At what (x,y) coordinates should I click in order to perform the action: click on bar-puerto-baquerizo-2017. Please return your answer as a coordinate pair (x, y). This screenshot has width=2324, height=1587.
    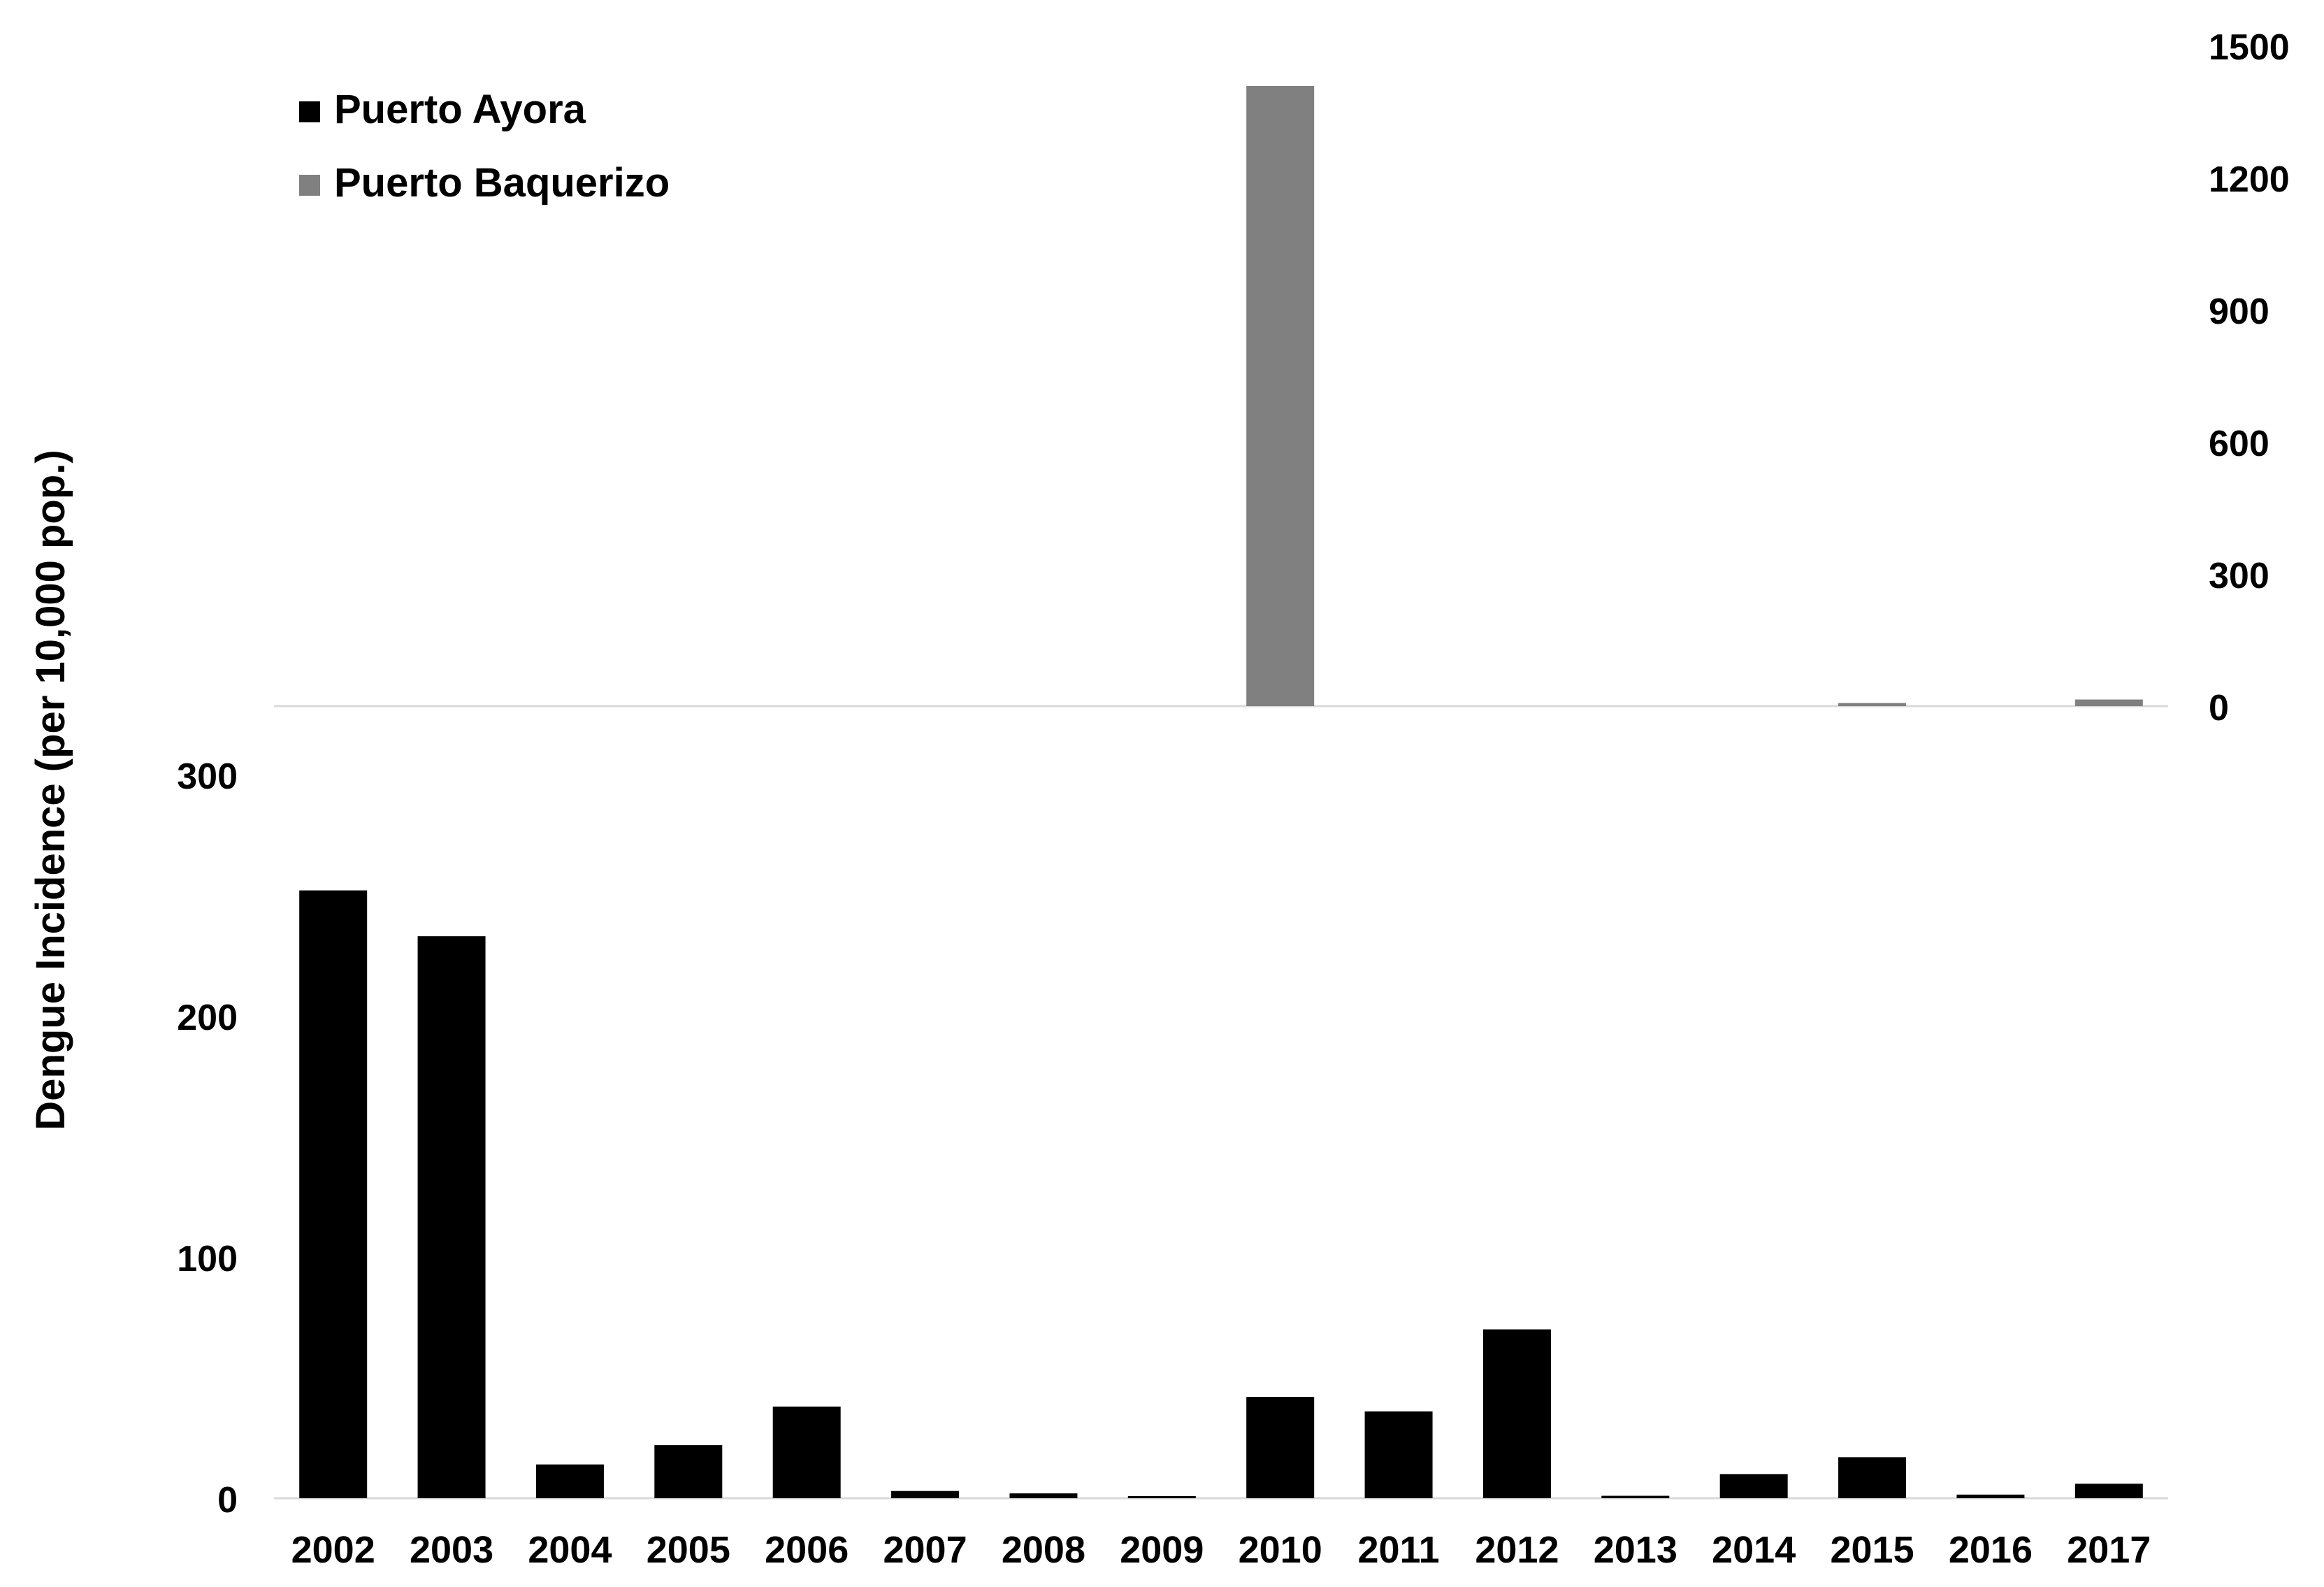
    Looking at the image, I should click on (2109, 703).